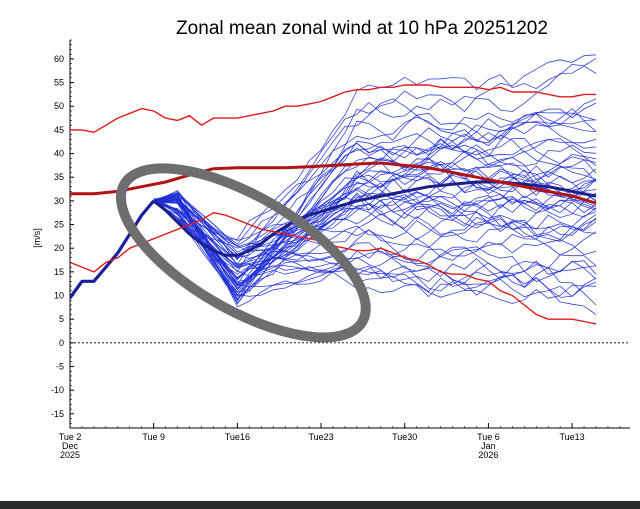 The height and width of the screenshot is (509, 640). I want to click on y-tick-label: 5, so click(61, 319).